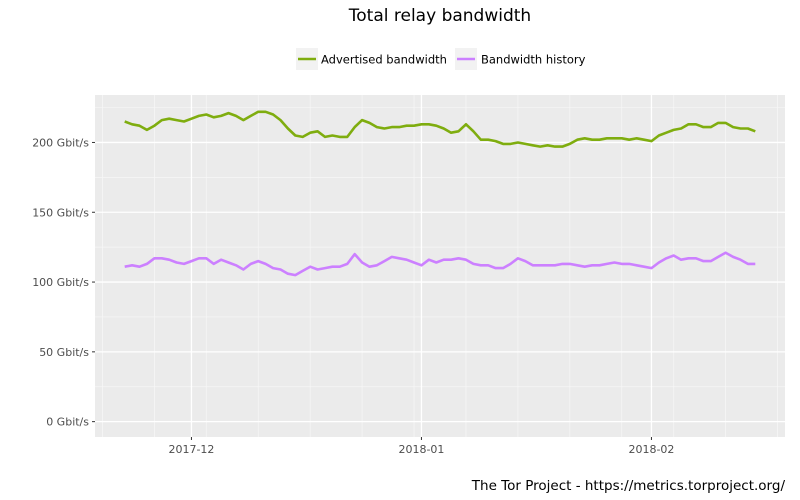 This screenshot has width=800, height=500. I want to click on x-tick-label: 2017-12, so click(191, 449).